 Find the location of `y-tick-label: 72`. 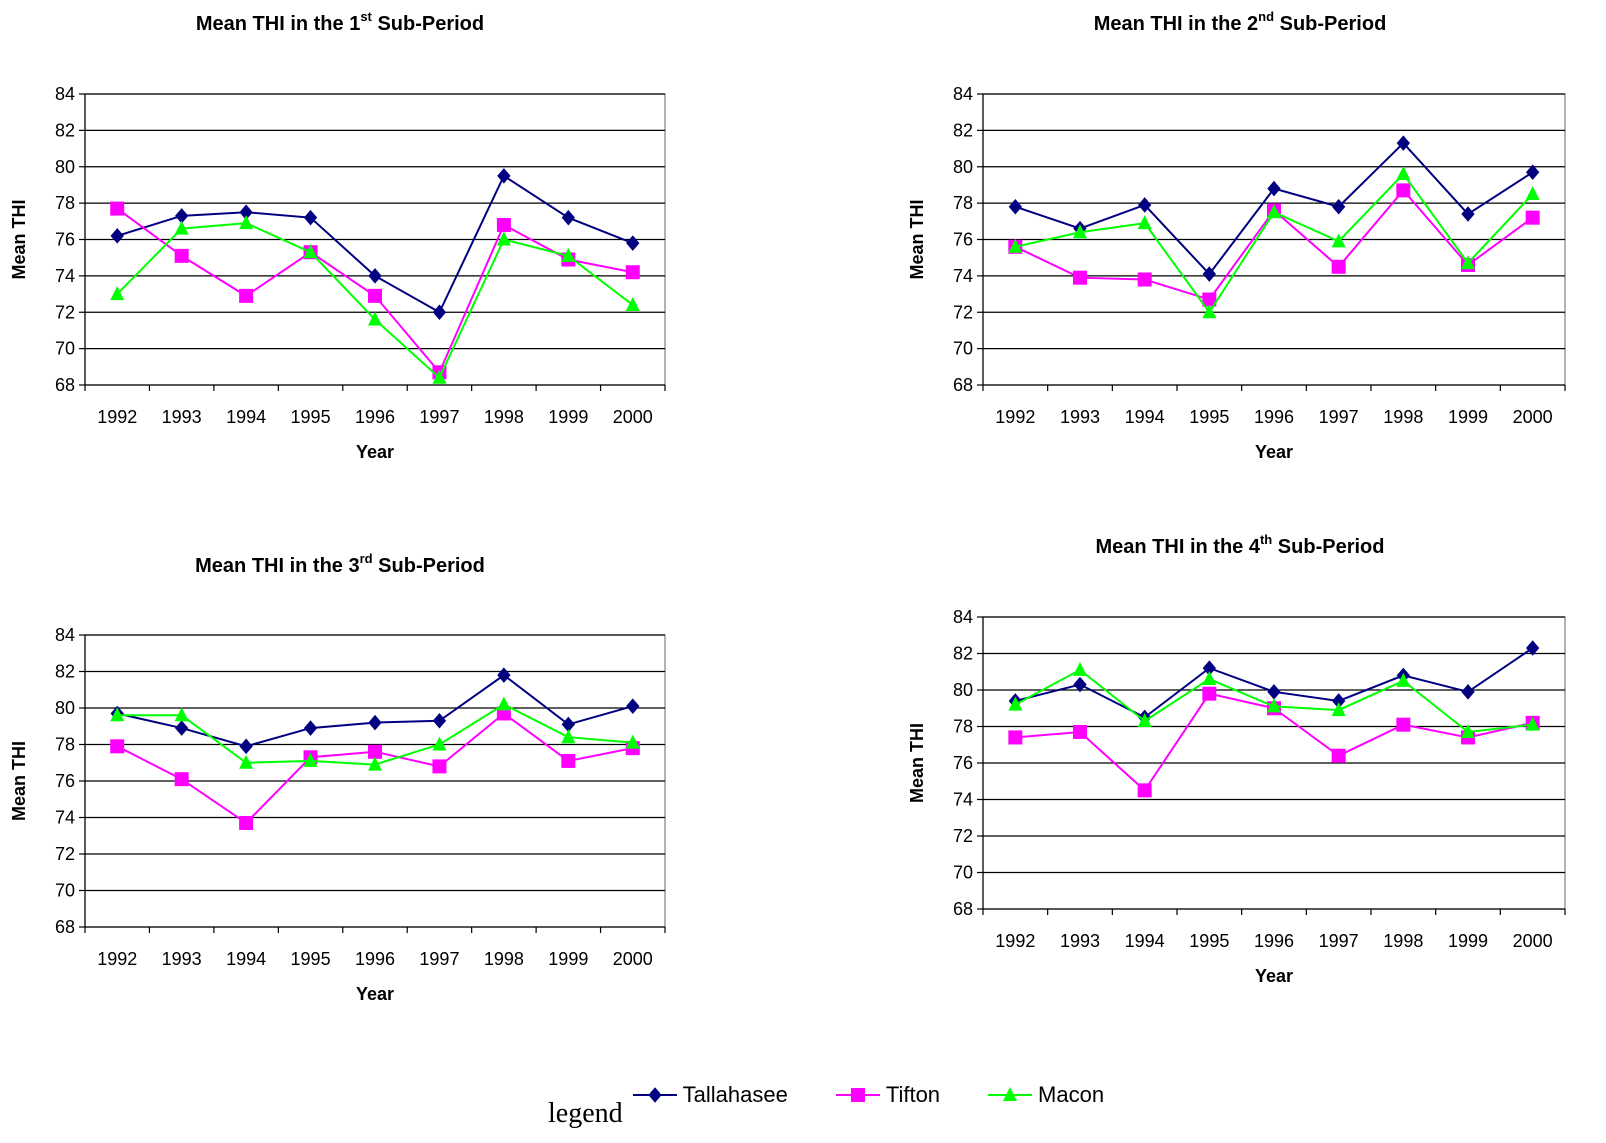

y-tick-label: 72 is located at coordinates (963, 312).